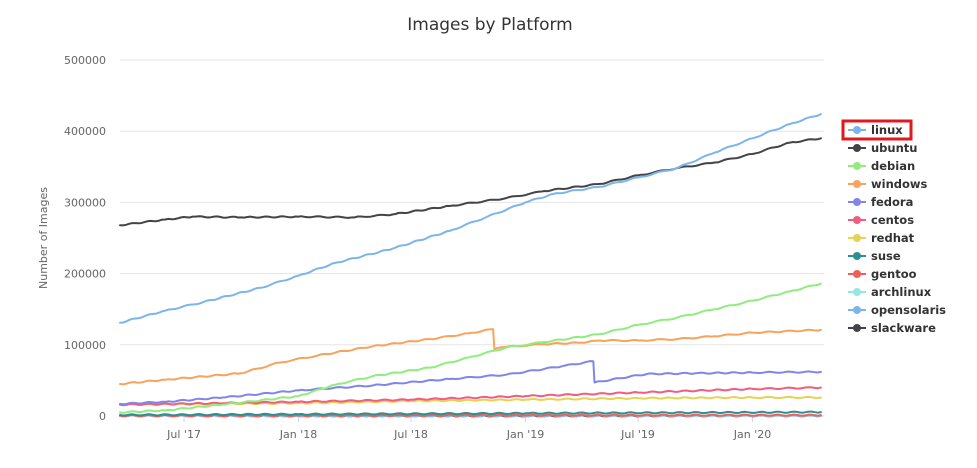 The width and height of the screenshot is (977, 468). I want to click on x-tick-label: Jul '18, so click(410, 434).